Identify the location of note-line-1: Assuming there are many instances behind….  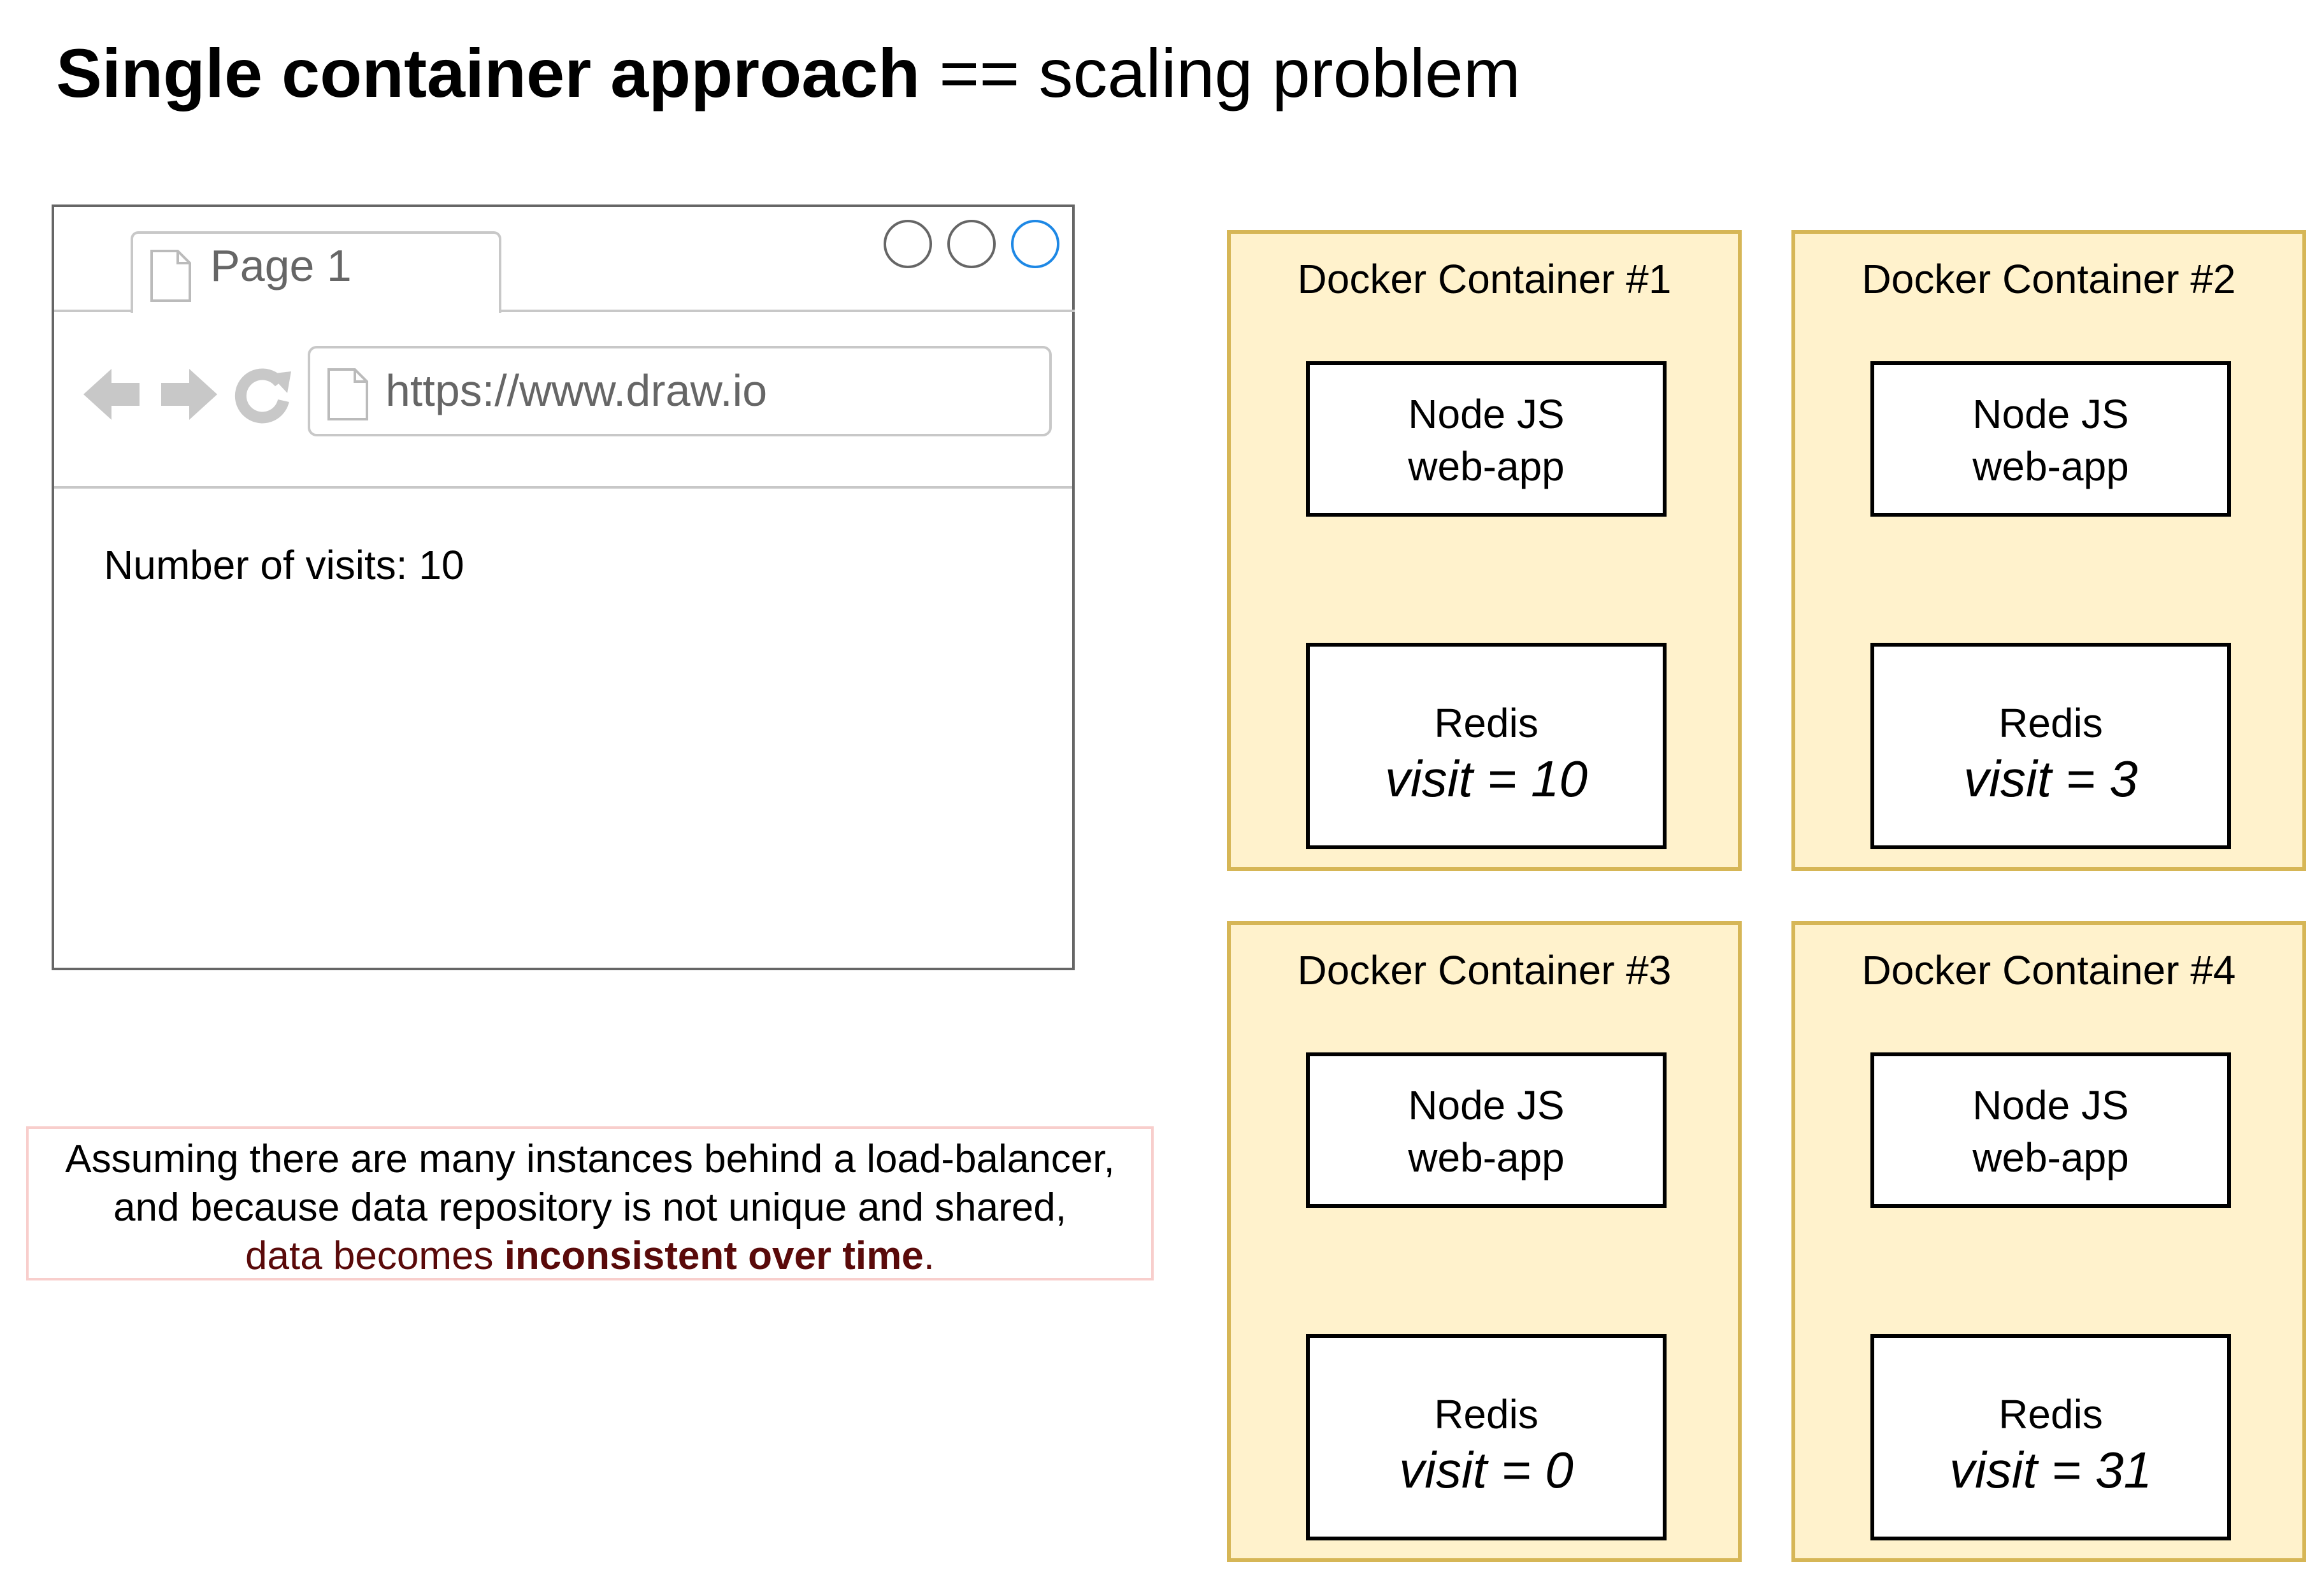
(590, 1159).